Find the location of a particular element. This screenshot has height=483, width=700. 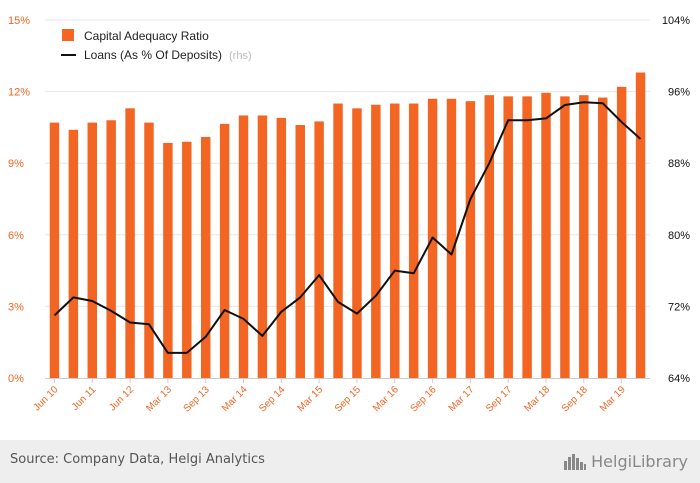

x-tick-label: Sep 17 is located at coordinates (499, 399).